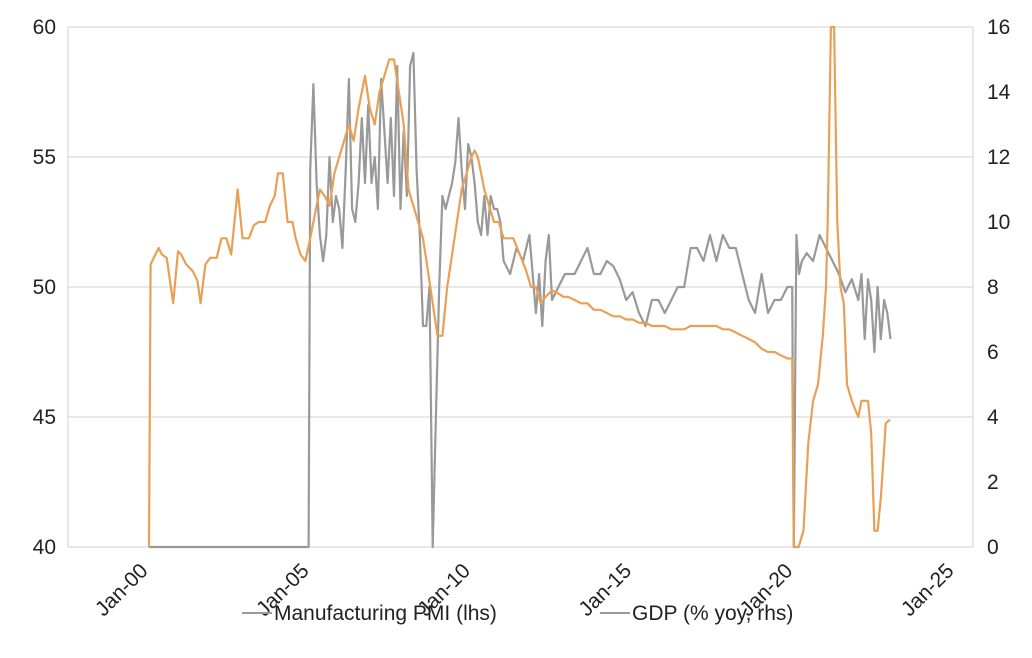  I want to click on right-tick-label: 0, so click(993, 547).